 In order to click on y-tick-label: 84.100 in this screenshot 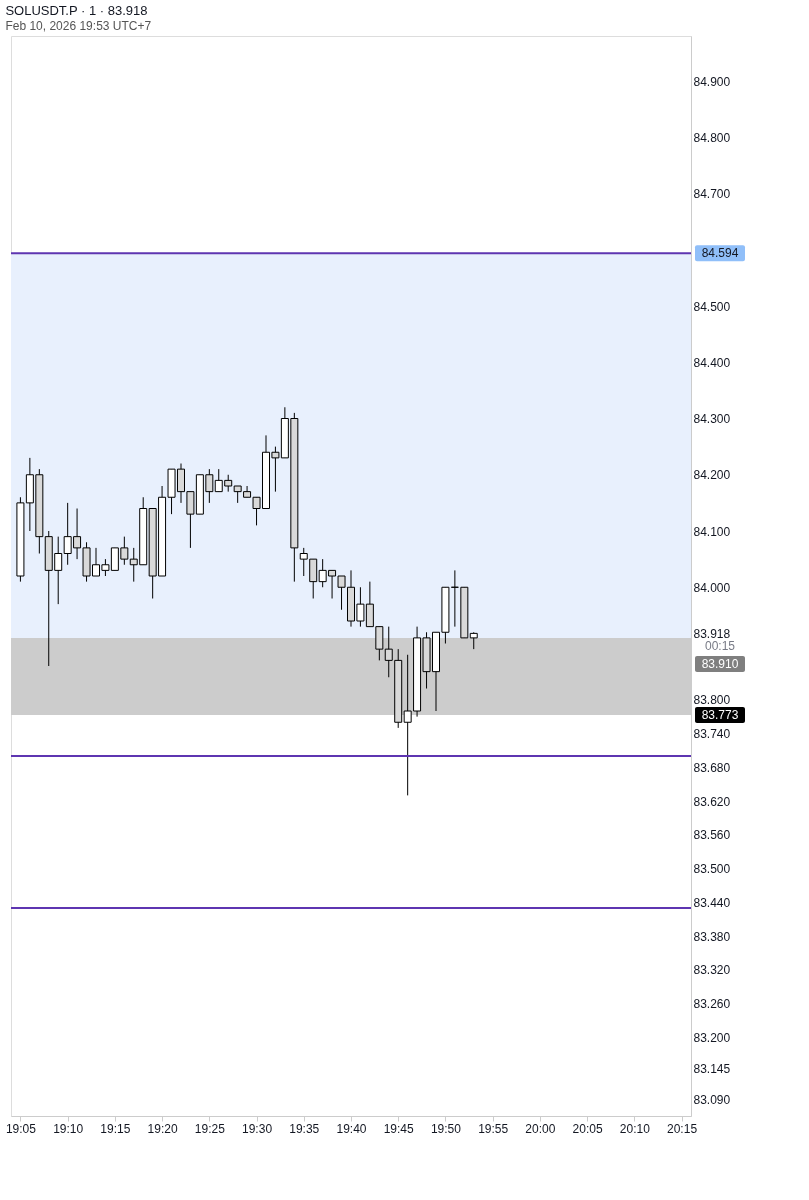, I will do `click(712, 531)`.